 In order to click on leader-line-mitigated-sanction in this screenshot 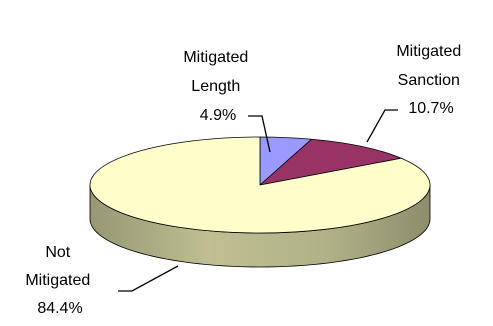, I will do `click(382, 126)`.